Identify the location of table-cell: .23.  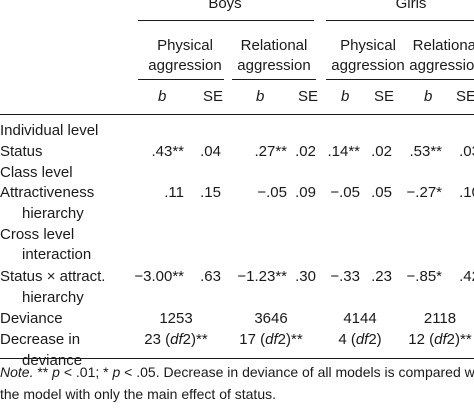
(381, 276).